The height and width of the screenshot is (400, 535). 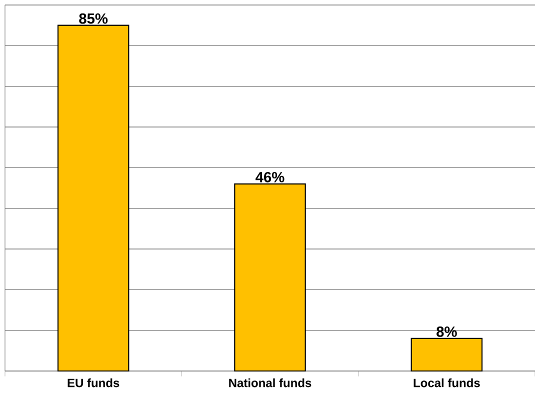 What do you see at coordinates (270, 383) in the screenshot?
I see `x-tick-label: National funds` at bounding box center [270, 383].